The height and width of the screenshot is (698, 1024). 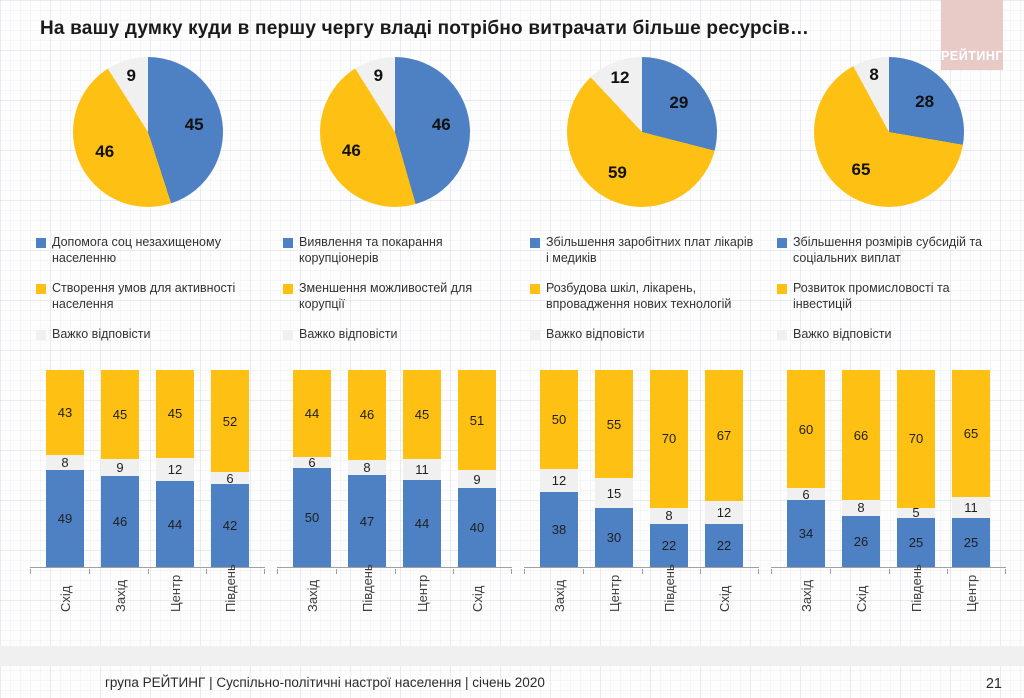 What do you see at coordinates (386, 296) in the screenshot?
I see `legend-label: Зменшення можливостей для корупції` at bounding box center [386, 296].